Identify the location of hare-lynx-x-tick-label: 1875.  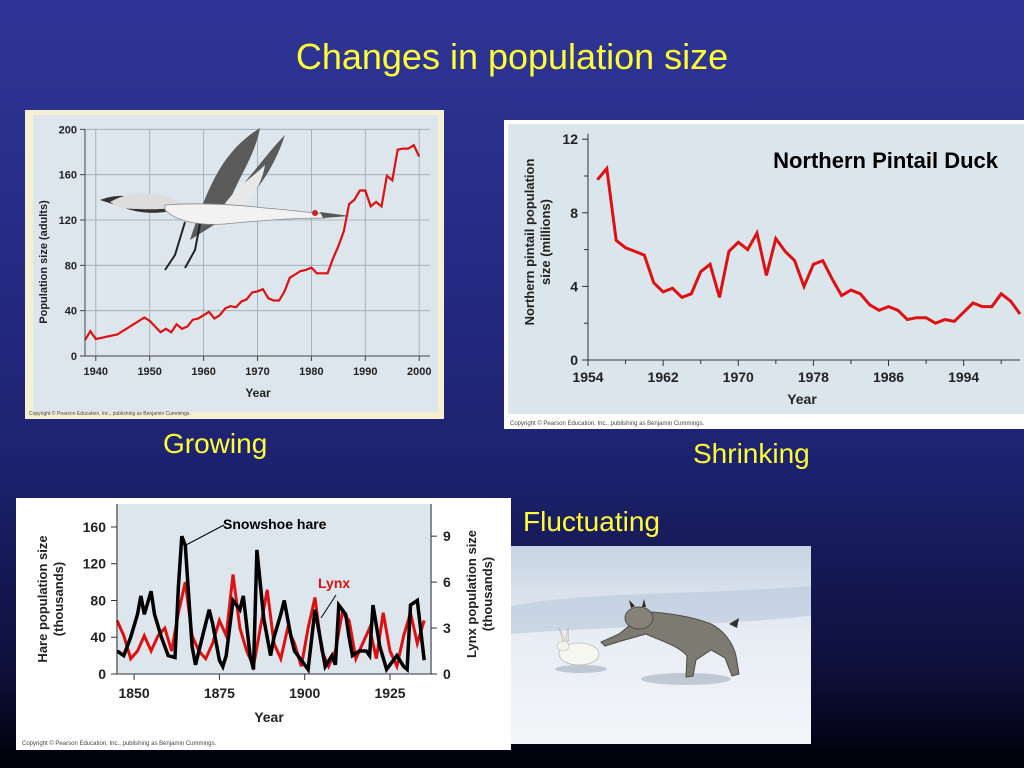
(219, 693).